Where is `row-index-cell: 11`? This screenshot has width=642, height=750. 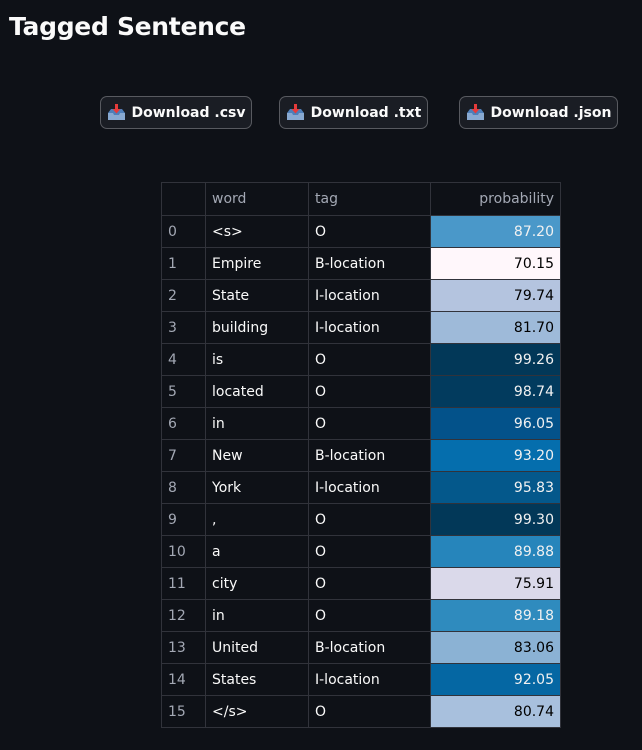 row-index-cell: 11 is located at coordinates (183, 583).